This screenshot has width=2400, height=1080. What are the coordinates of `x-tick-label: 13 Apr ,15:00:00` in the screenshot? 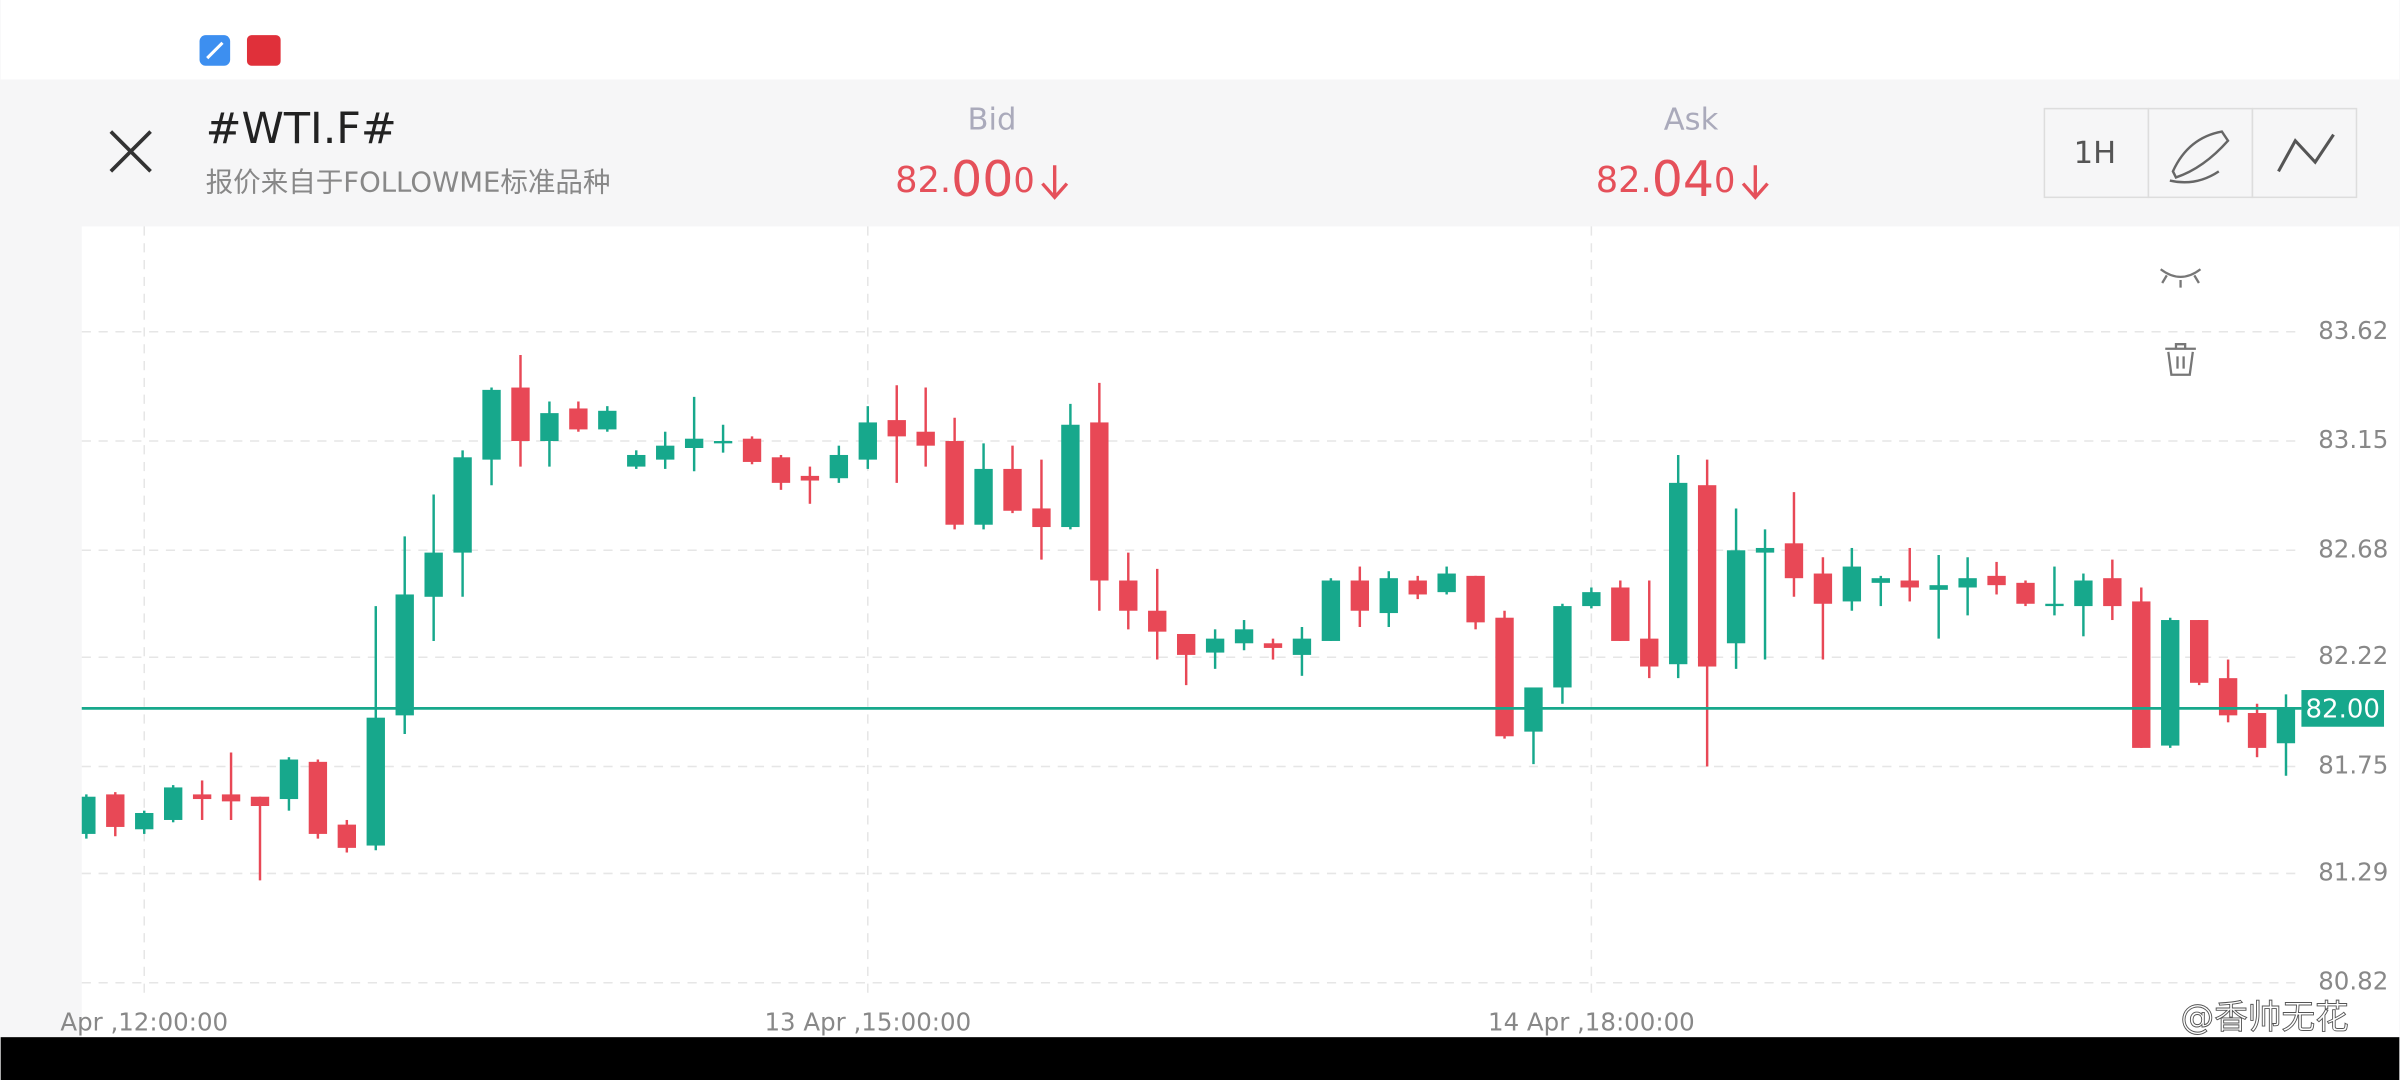 It's located at (867, 1021).